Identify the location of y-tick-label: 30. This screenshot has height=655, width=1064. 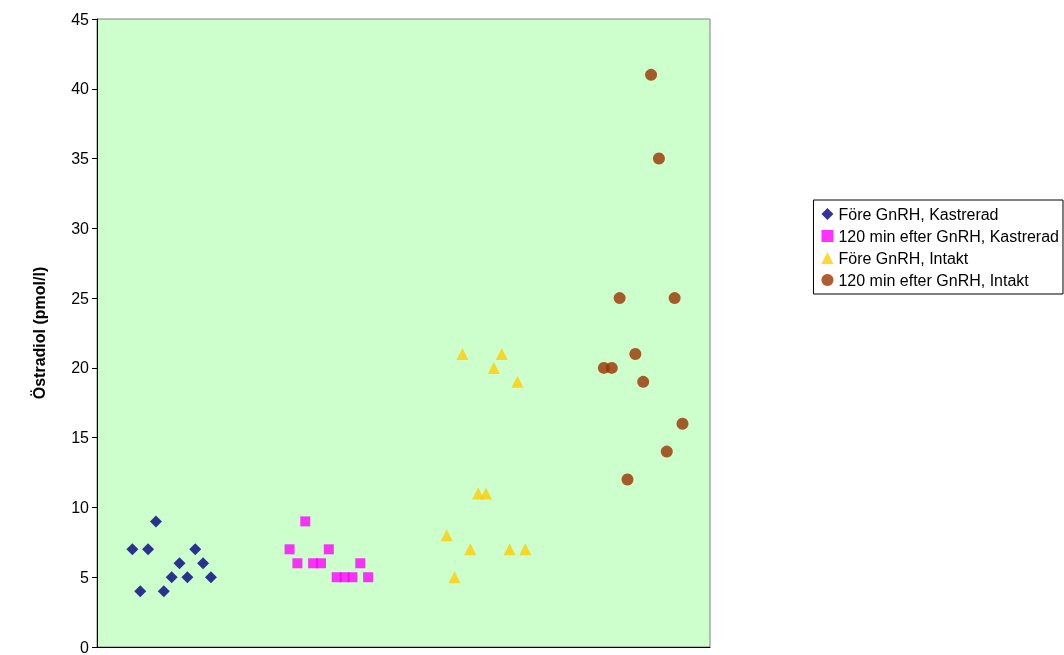
(80, 228).